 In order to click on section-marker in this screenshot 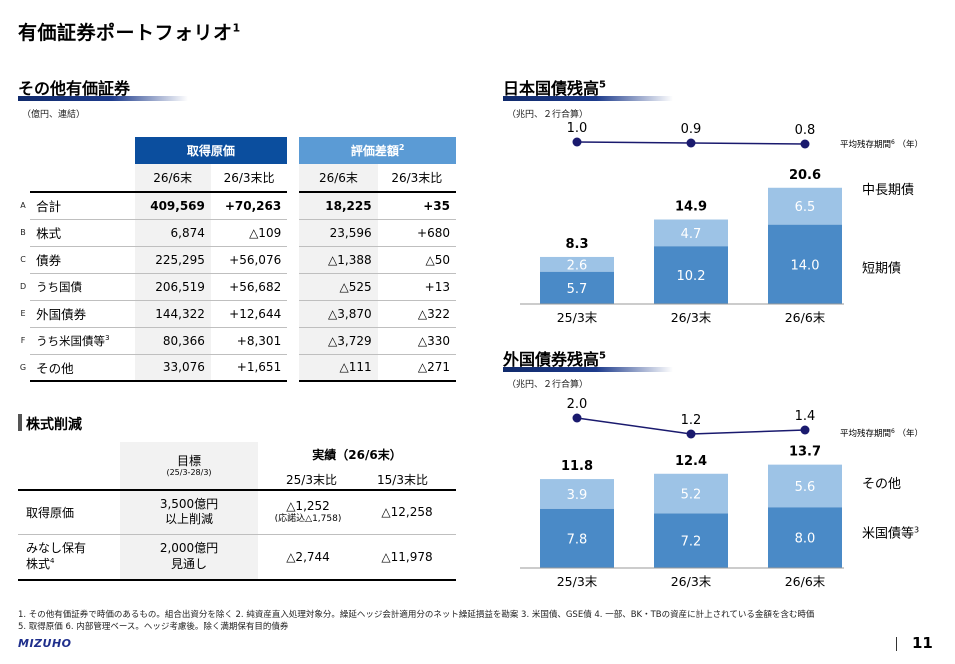, I will do `click(20, 422)`.